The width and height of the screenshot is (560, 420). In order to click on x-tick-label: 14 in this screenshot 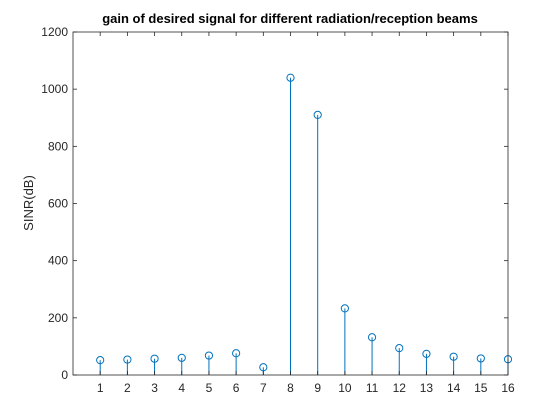, I will do `click(454, 388)`.